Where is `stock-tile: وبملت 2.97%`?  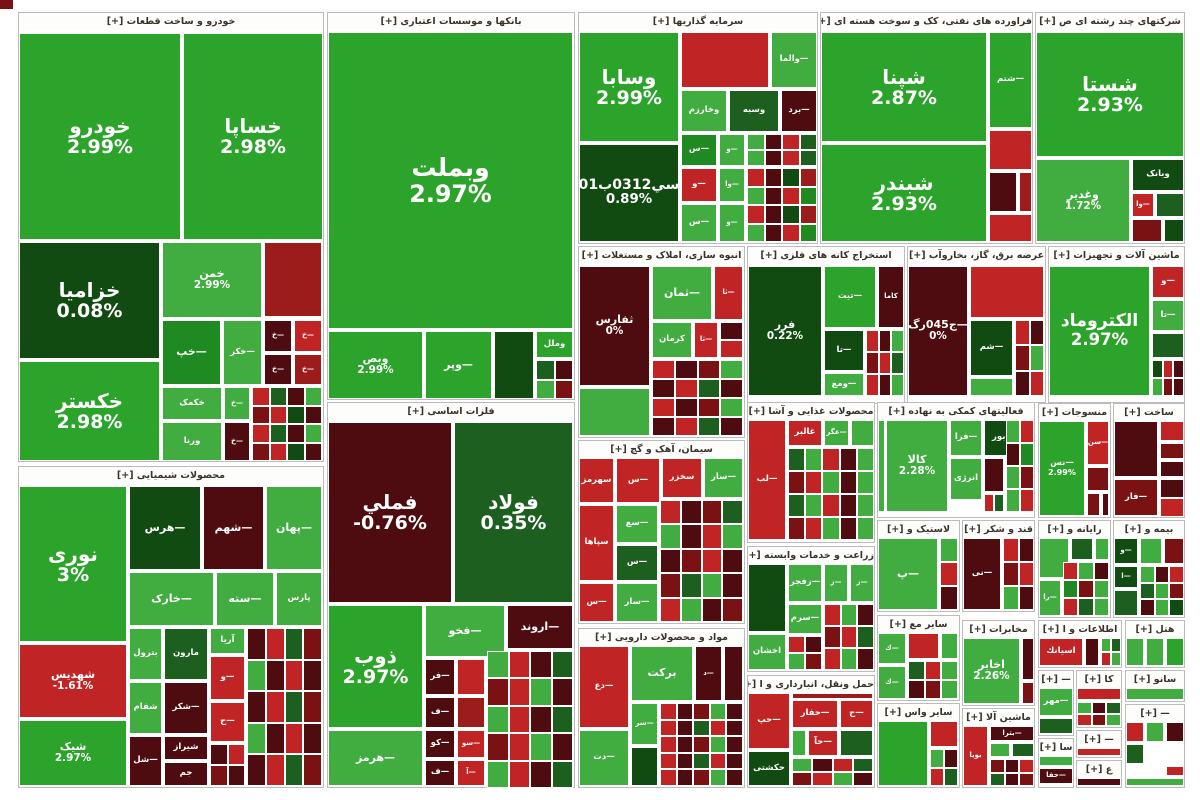 stock-tile: وبملت 2.97% is located at coordinates (450, 180).